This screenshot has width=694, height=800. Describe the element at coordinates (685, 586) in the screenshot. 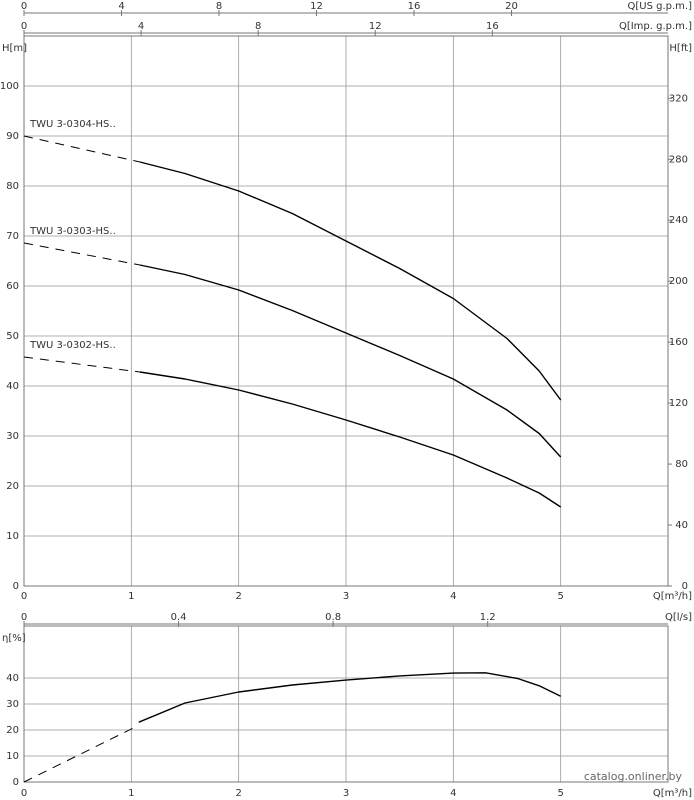

I see `y2-tick-label: 0` at that location.